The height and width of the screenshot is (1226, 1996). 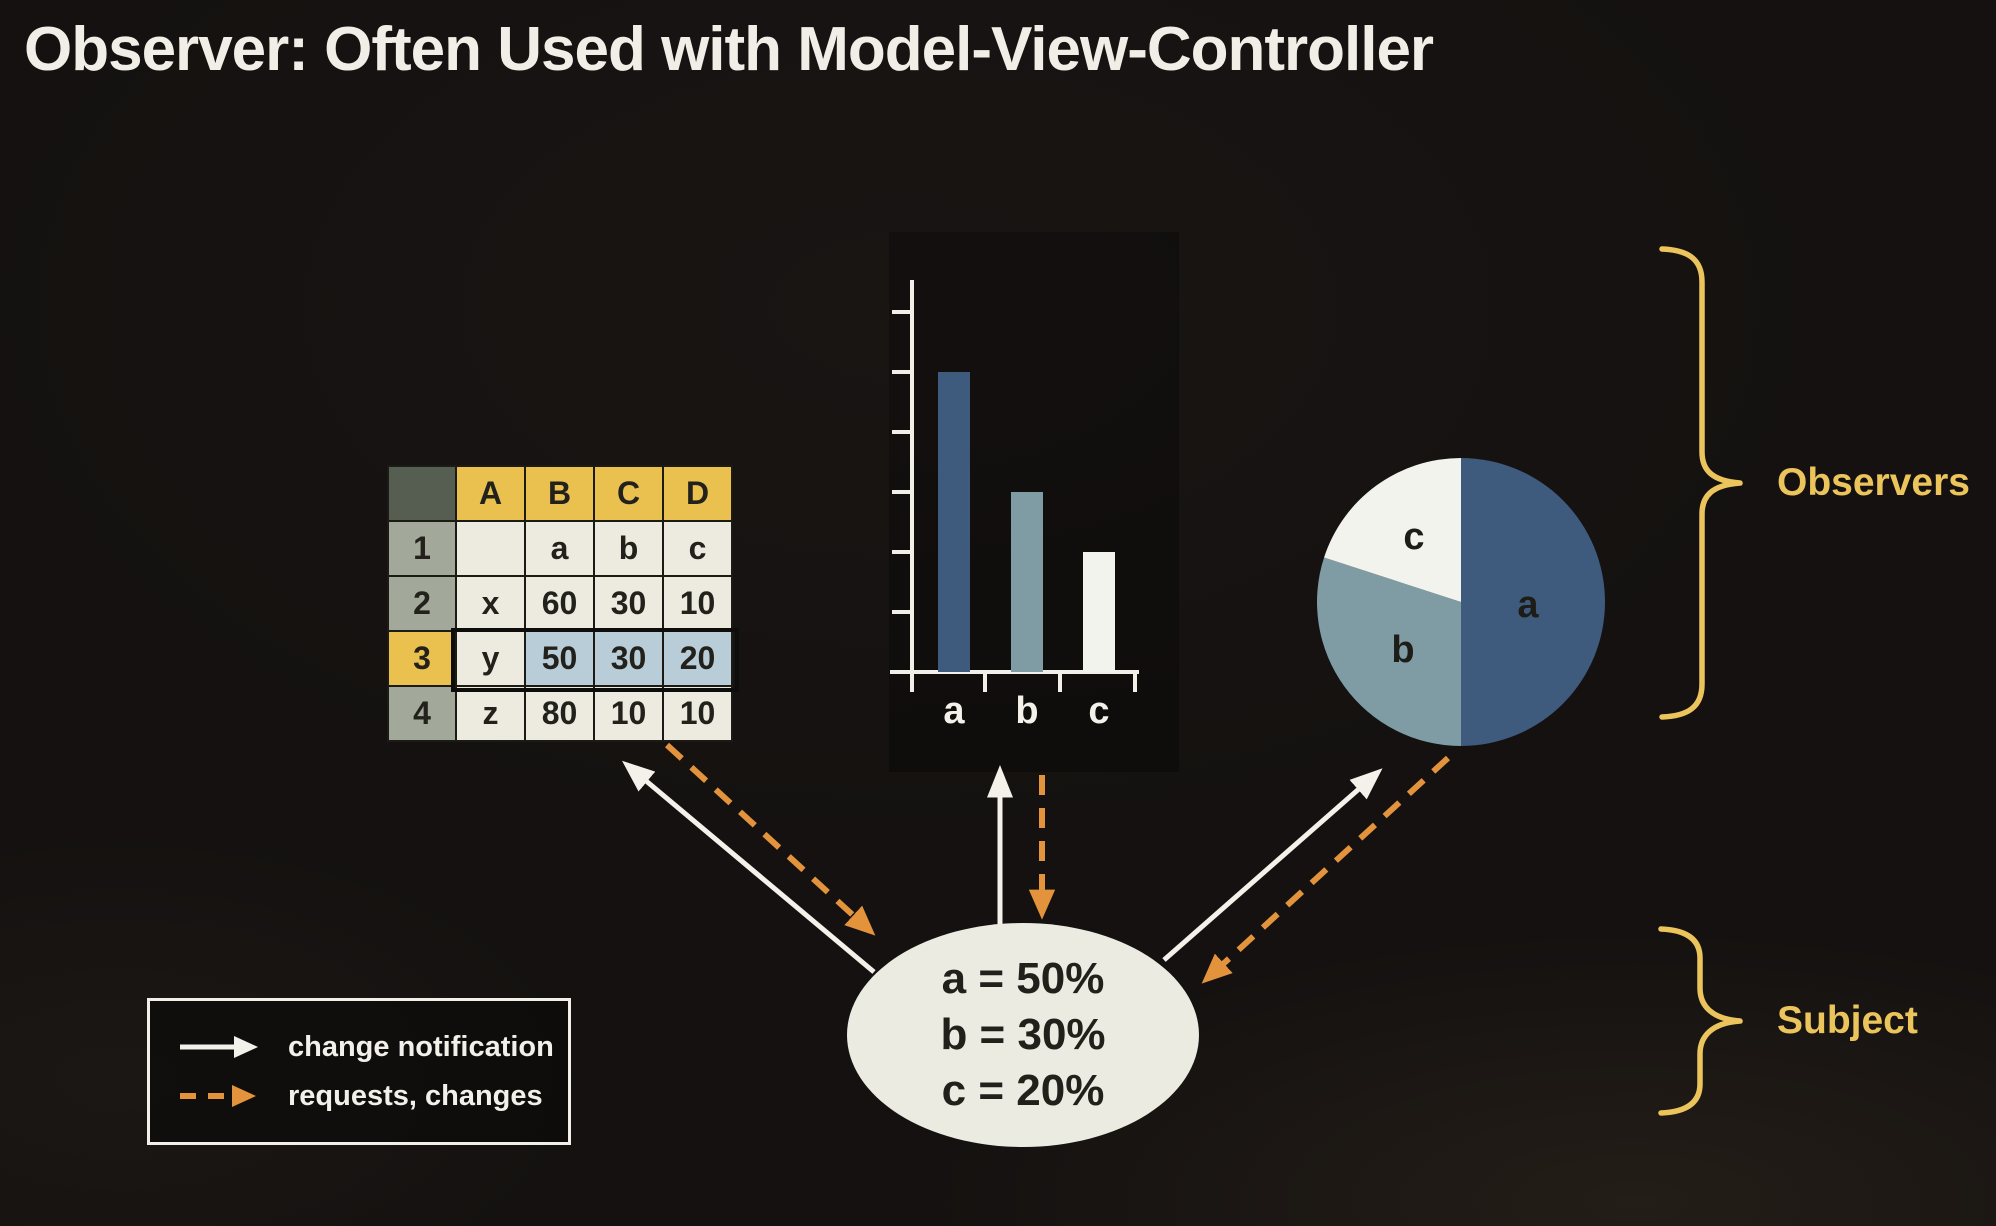 What do you see at coordinates (1023, 1091) in the screenshot?
I see `subject-value: c = 20%` at bounding box center [1023, 1091].